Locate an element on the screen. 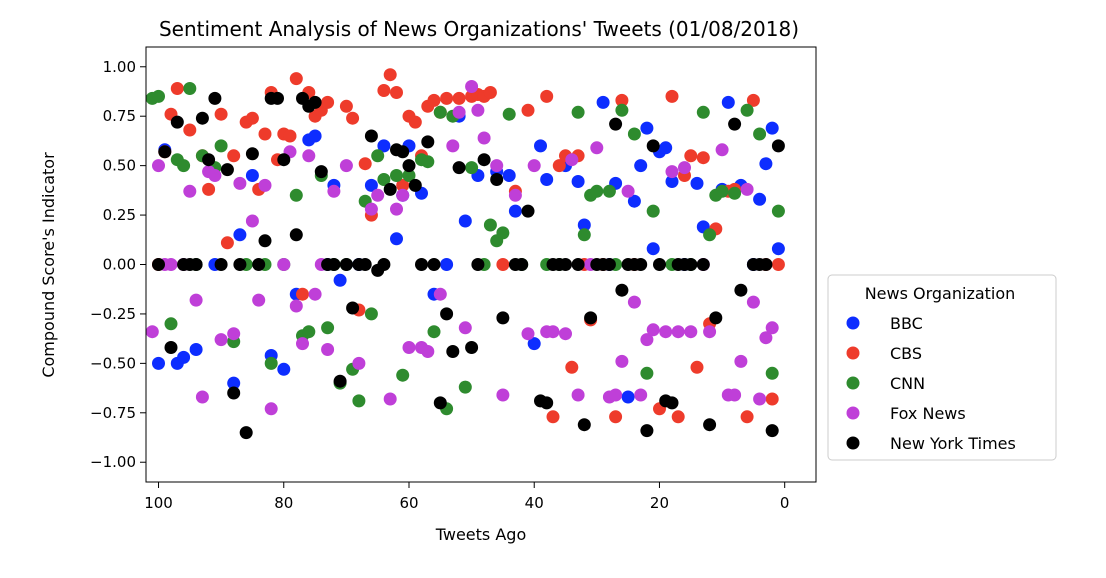  y-tick-label: 1.00 is located at coordinates (119, 67).